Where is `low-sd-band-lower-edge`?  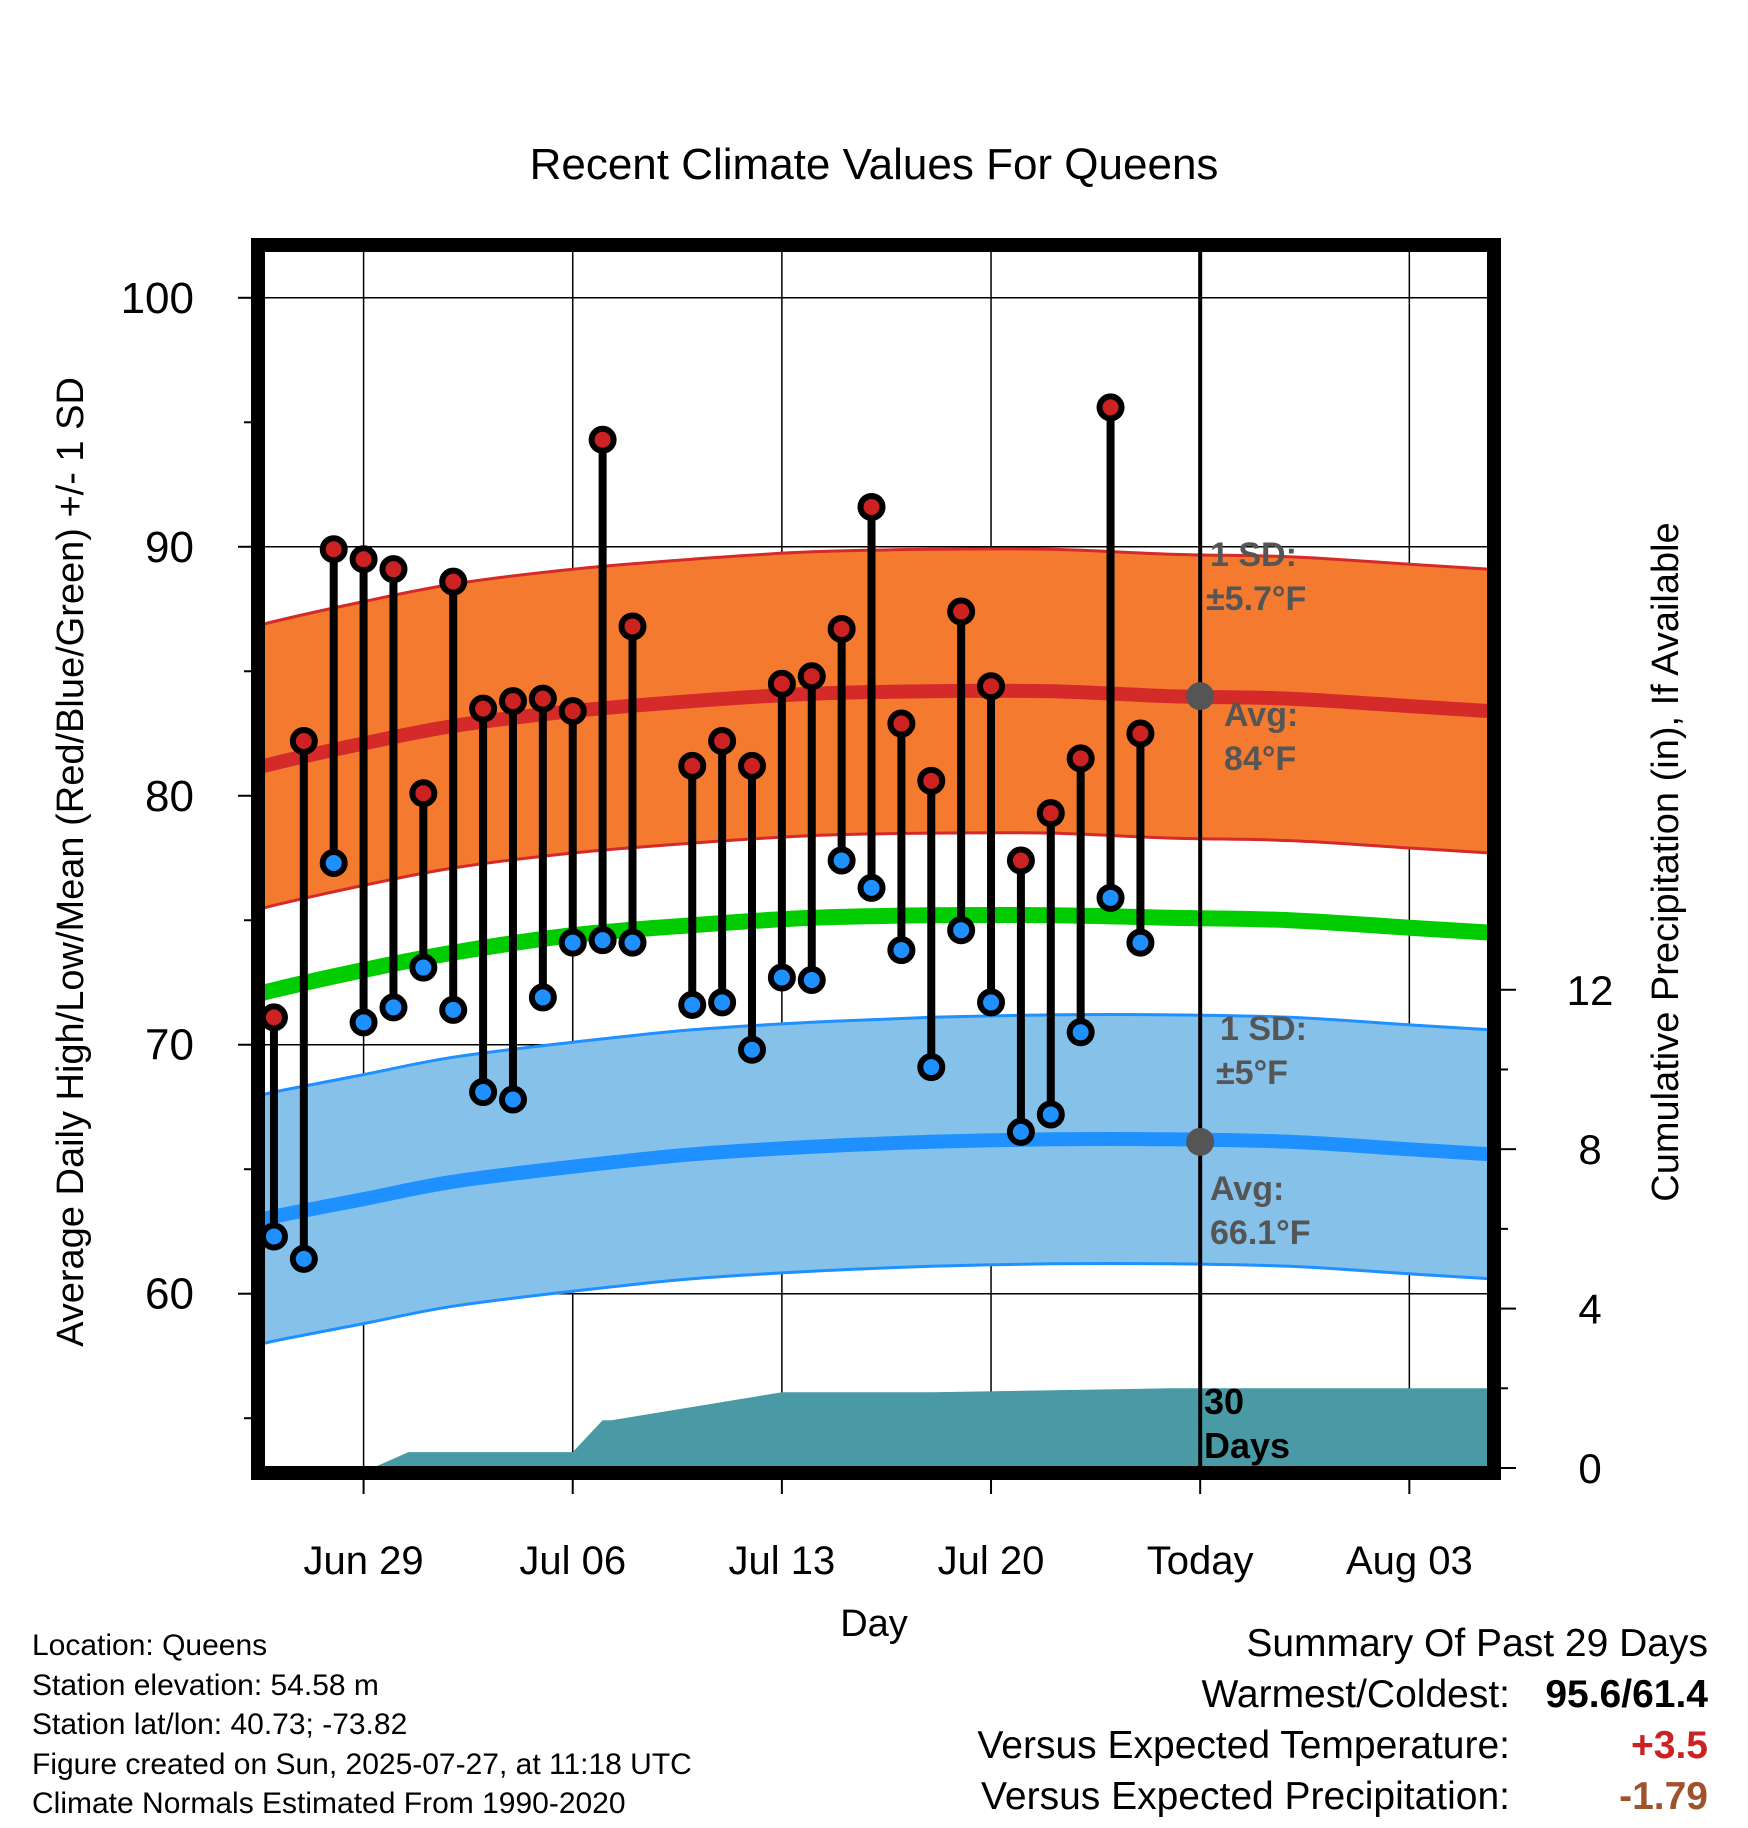 low-sd-band-lower-edge is located at coordinates (876, 1304).